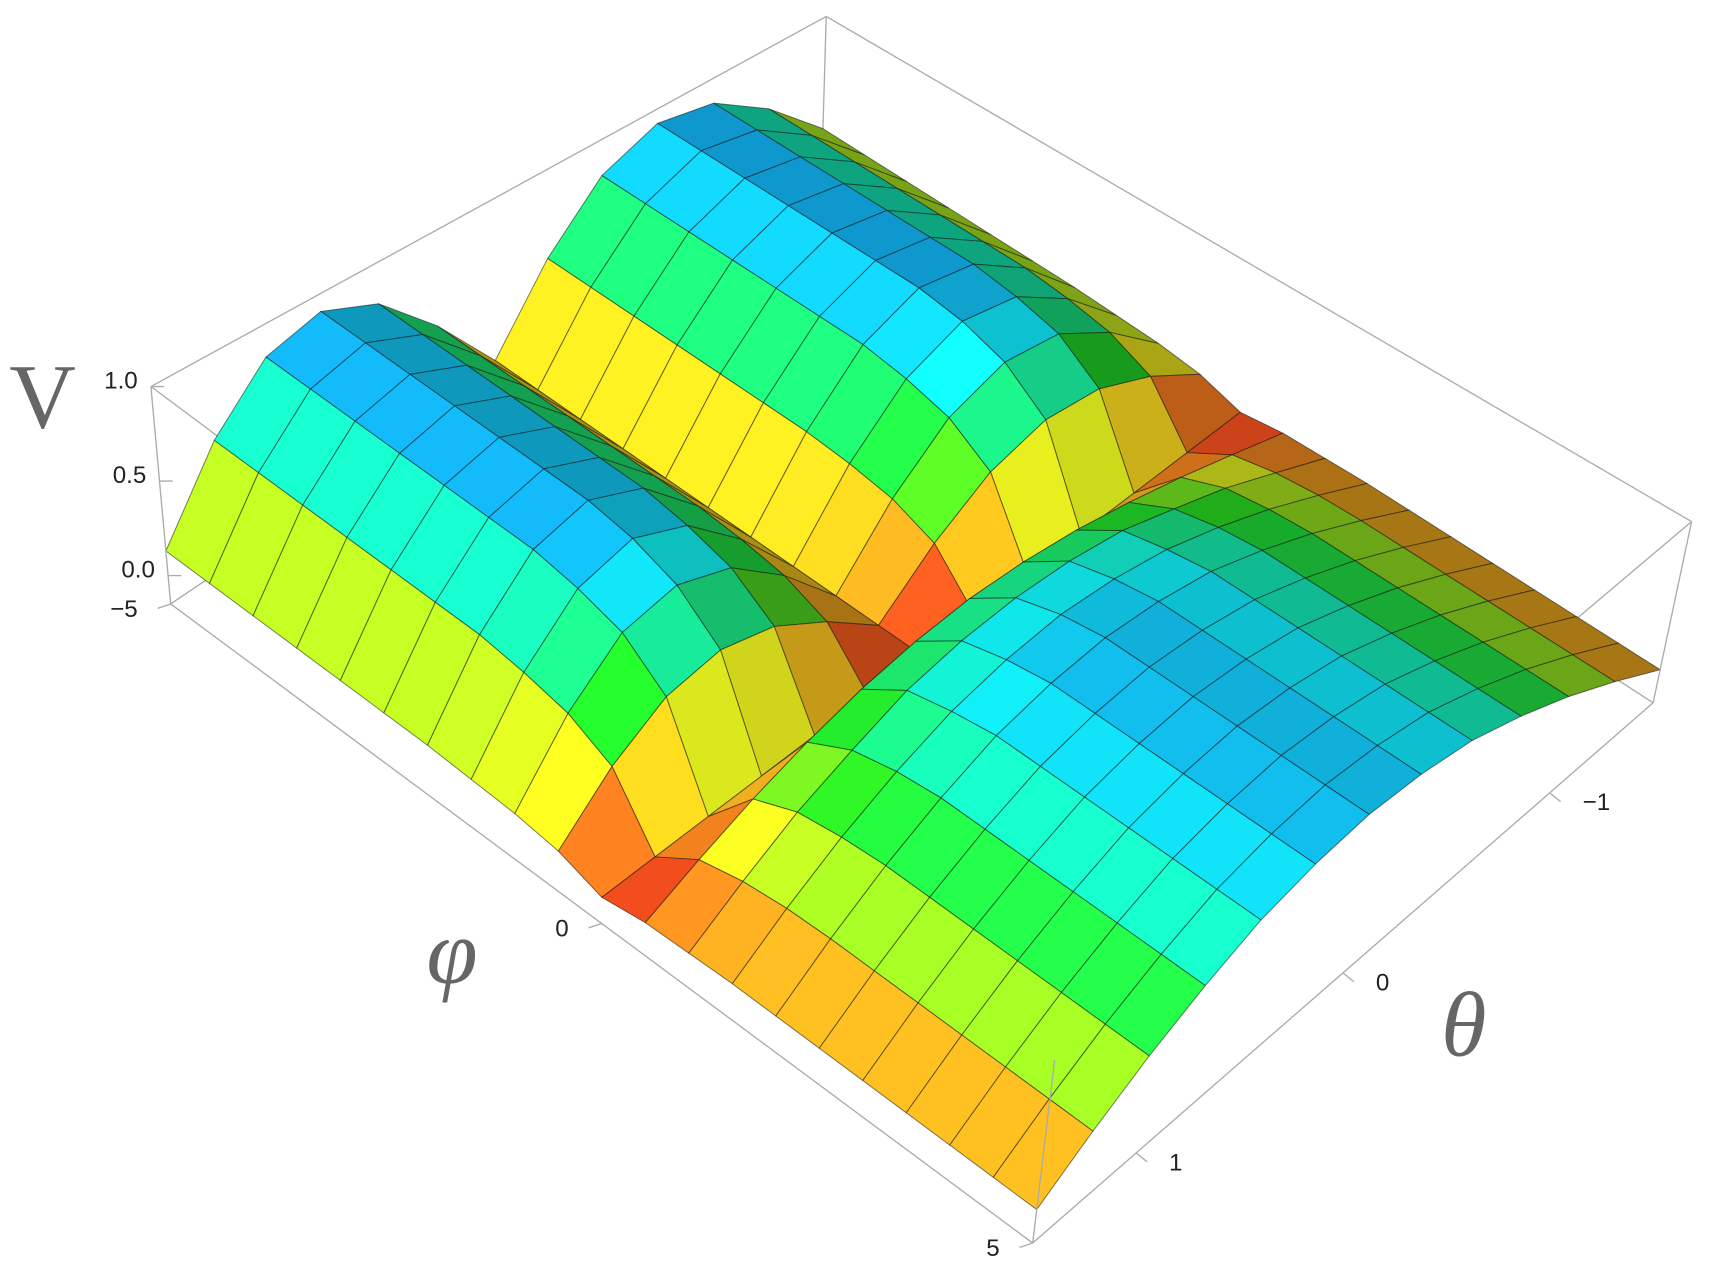  Describe the element at coordinates (1382, 982) in the screenshot. I see `y-tick-label: 0` at that location.